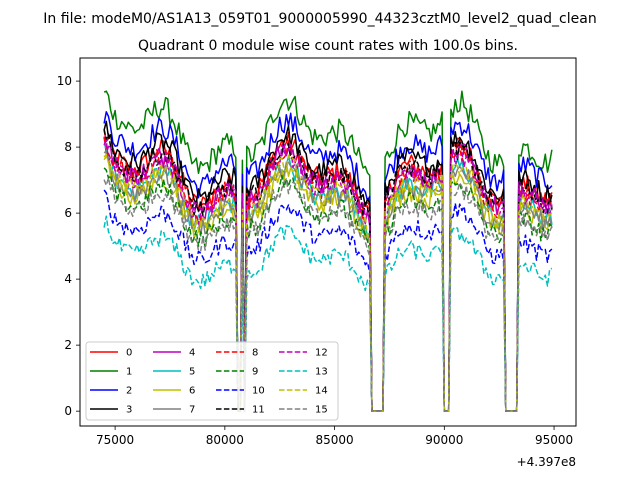 The image size is (640, 480). What do you see at coordinates (68, 411) in the screenshot?
I see `y-tick-label: 0` at bounding box center [68, 411].